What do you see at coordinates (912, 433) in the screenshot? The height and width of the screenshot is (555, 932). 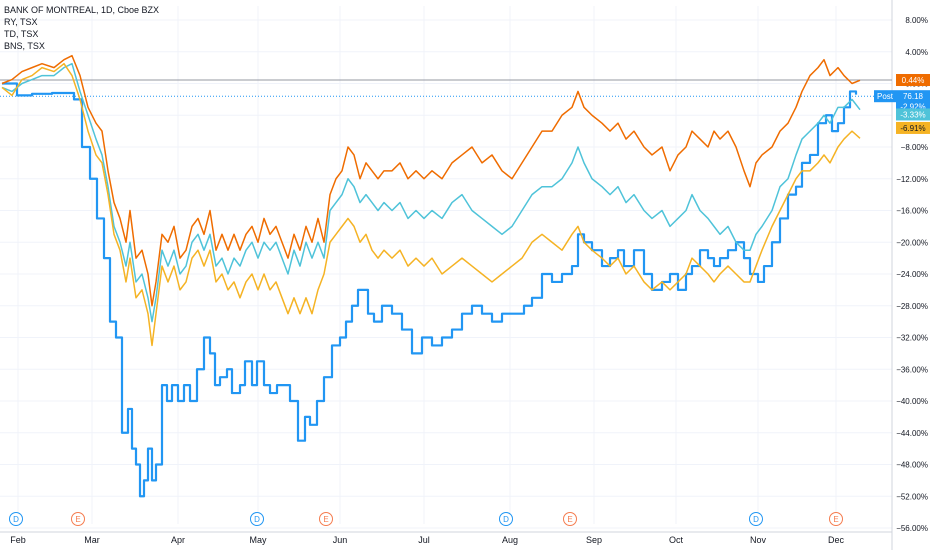 I see `y-tick-label: −44.00%` at bounding box center [912, 433].